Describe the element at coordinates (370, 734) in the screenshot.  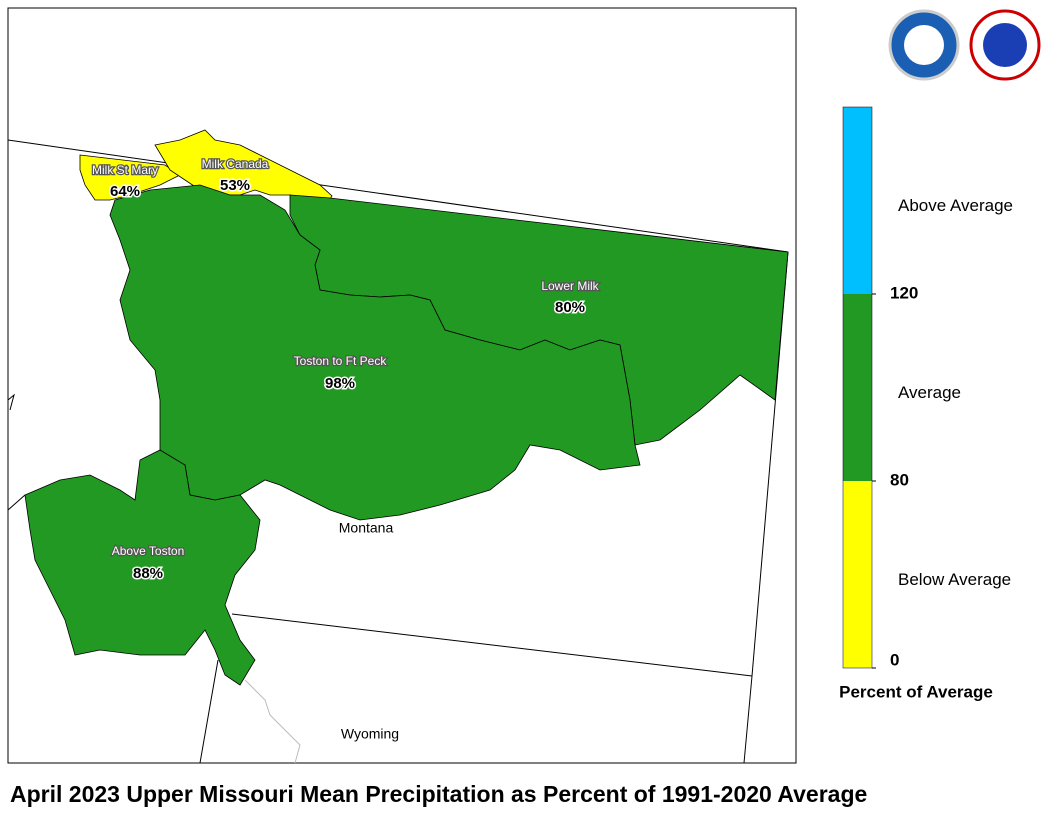
I see `state-label: Wyoming` at that location.